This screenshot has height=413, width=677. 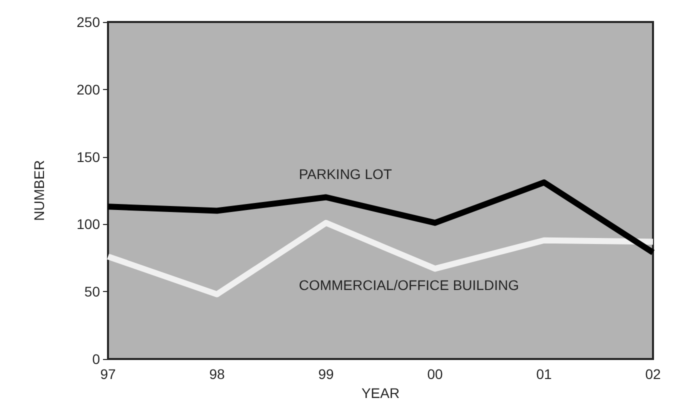 I want to click on x-tick-label: 99, so click(x=326, y=374).